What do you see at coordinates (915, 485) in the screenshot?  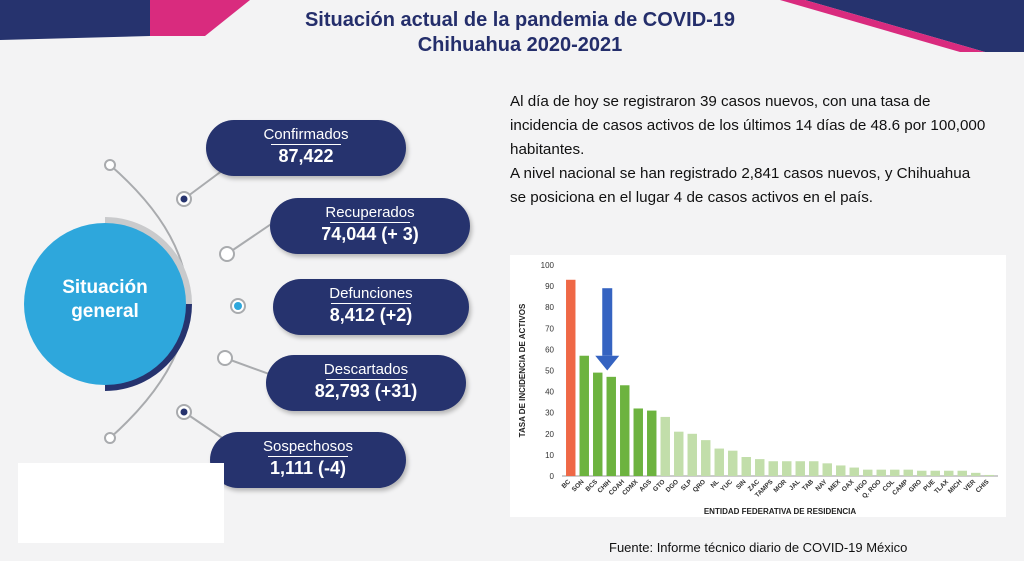 I see `x-tick-label: GRO` at bounding box center [915, 485].